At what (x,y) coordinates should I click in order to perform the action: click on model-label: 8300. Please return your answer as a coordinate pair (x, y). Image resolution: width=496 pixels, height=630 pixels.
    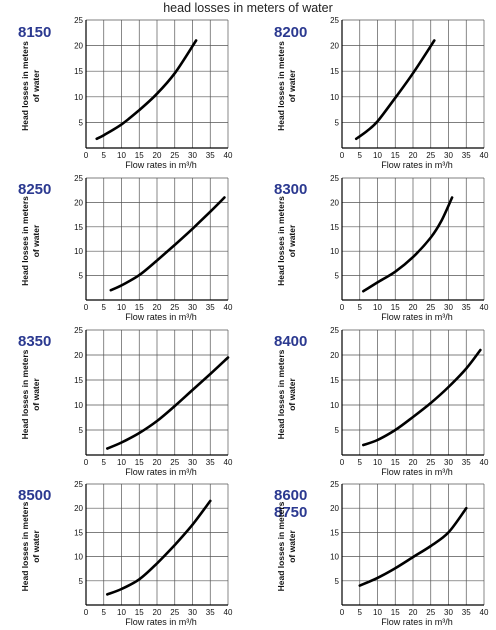
    Looking at the image, I should click on (290, 189).